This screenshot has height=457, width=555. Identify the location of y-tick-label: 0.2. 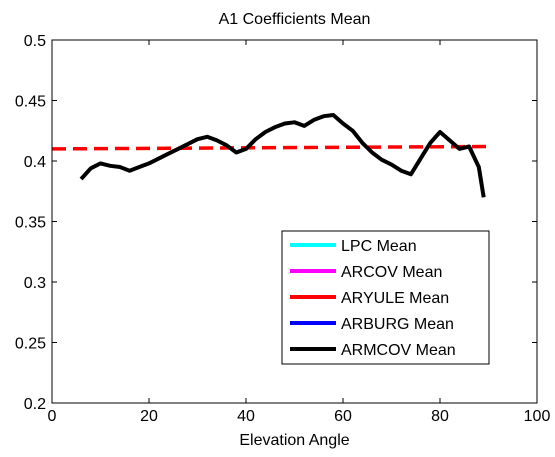
(35, 404).